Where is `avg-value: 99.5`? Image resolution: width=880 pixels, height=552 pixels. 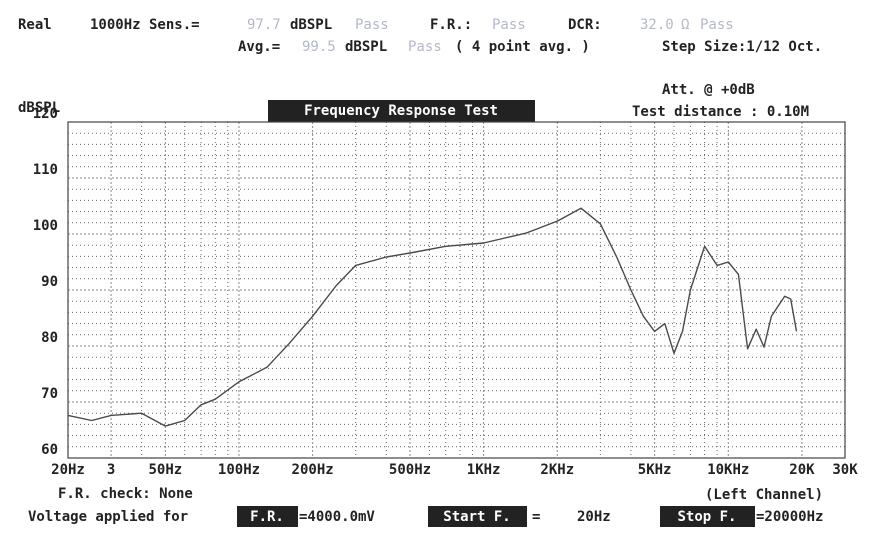
avg-value: 99.5 is located at coordinates (319, 47).